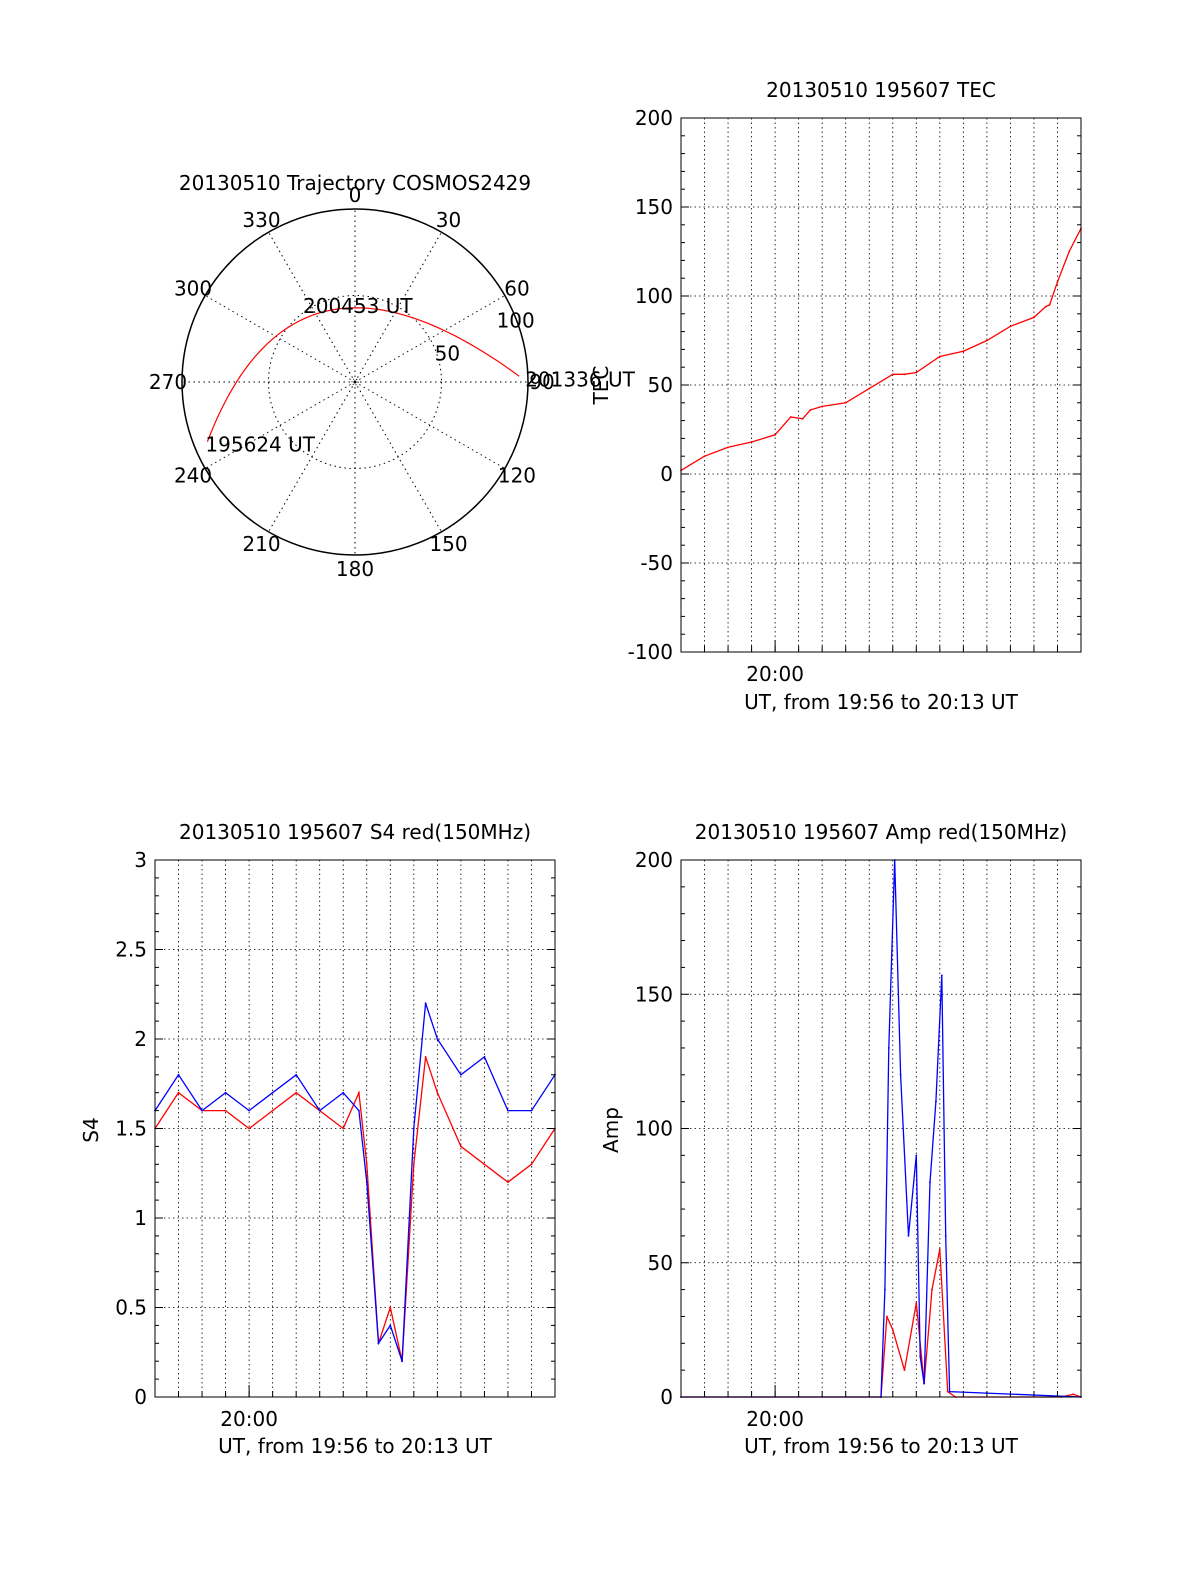 The width and height of the screenshot is (1200, 1575). I want to click on tec-grid, so click(881, 385).